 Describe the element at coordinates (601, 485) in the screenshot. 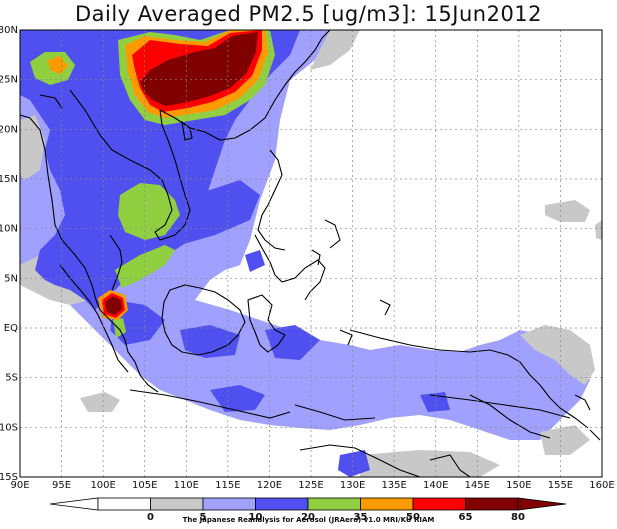

I see `x-tick-label: 160E` at that location.